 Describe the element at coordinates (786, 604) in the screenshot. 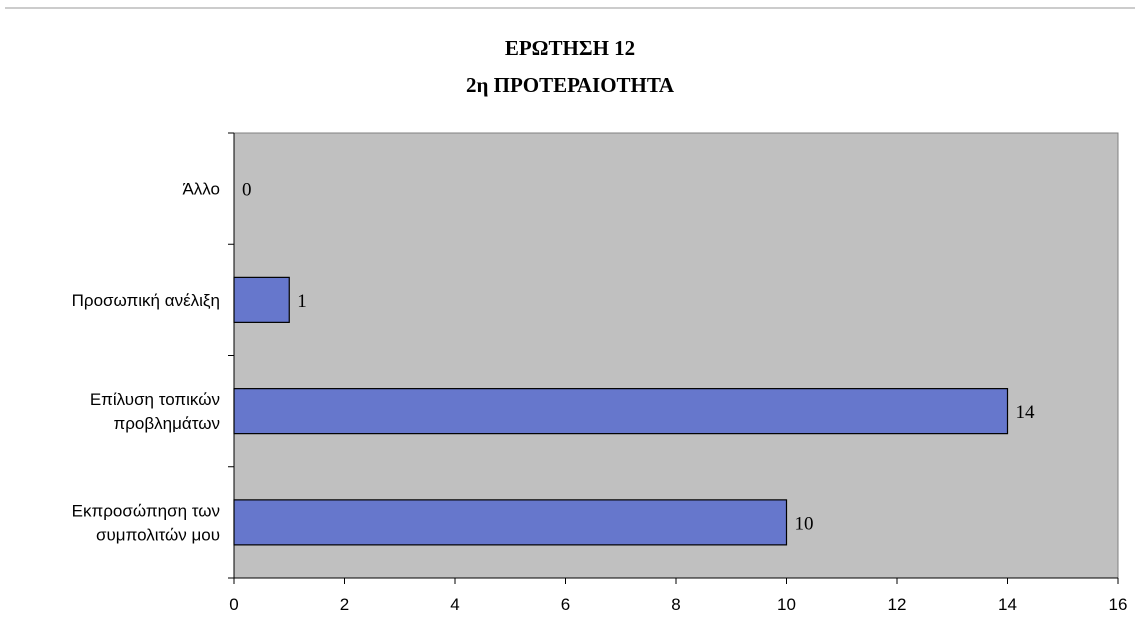

I see `value-tick-label: 10` at that location.